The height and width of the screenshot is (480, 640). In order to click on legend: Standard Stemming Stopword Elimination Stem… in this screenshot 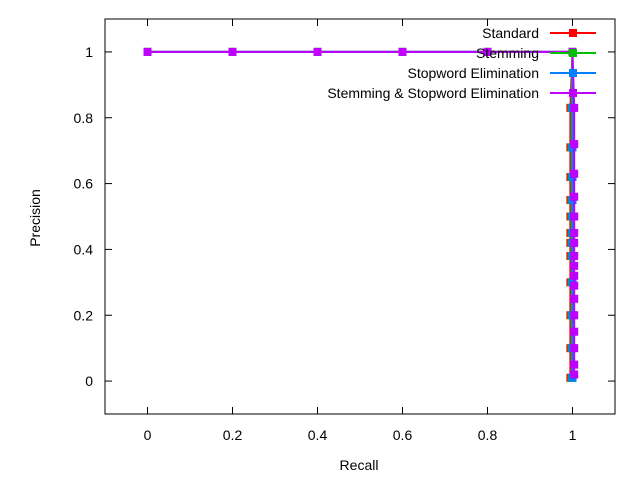, I will do `click(461, 63)`.